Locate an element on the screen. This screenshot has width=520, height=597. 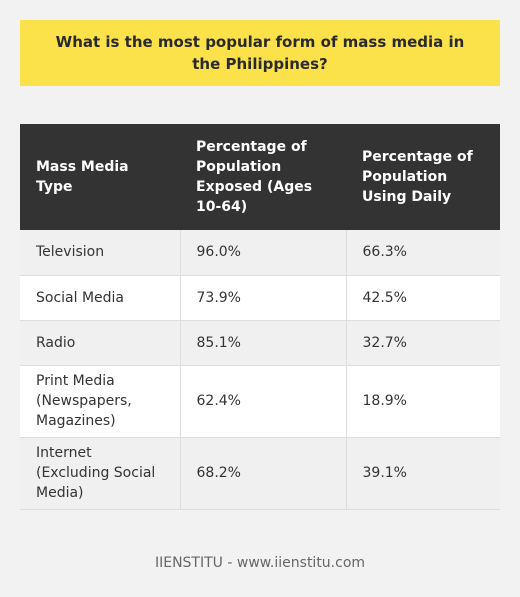
footer-credit: IIENSTITU - www.iienstitu.com is located at coordinates (260, 563).